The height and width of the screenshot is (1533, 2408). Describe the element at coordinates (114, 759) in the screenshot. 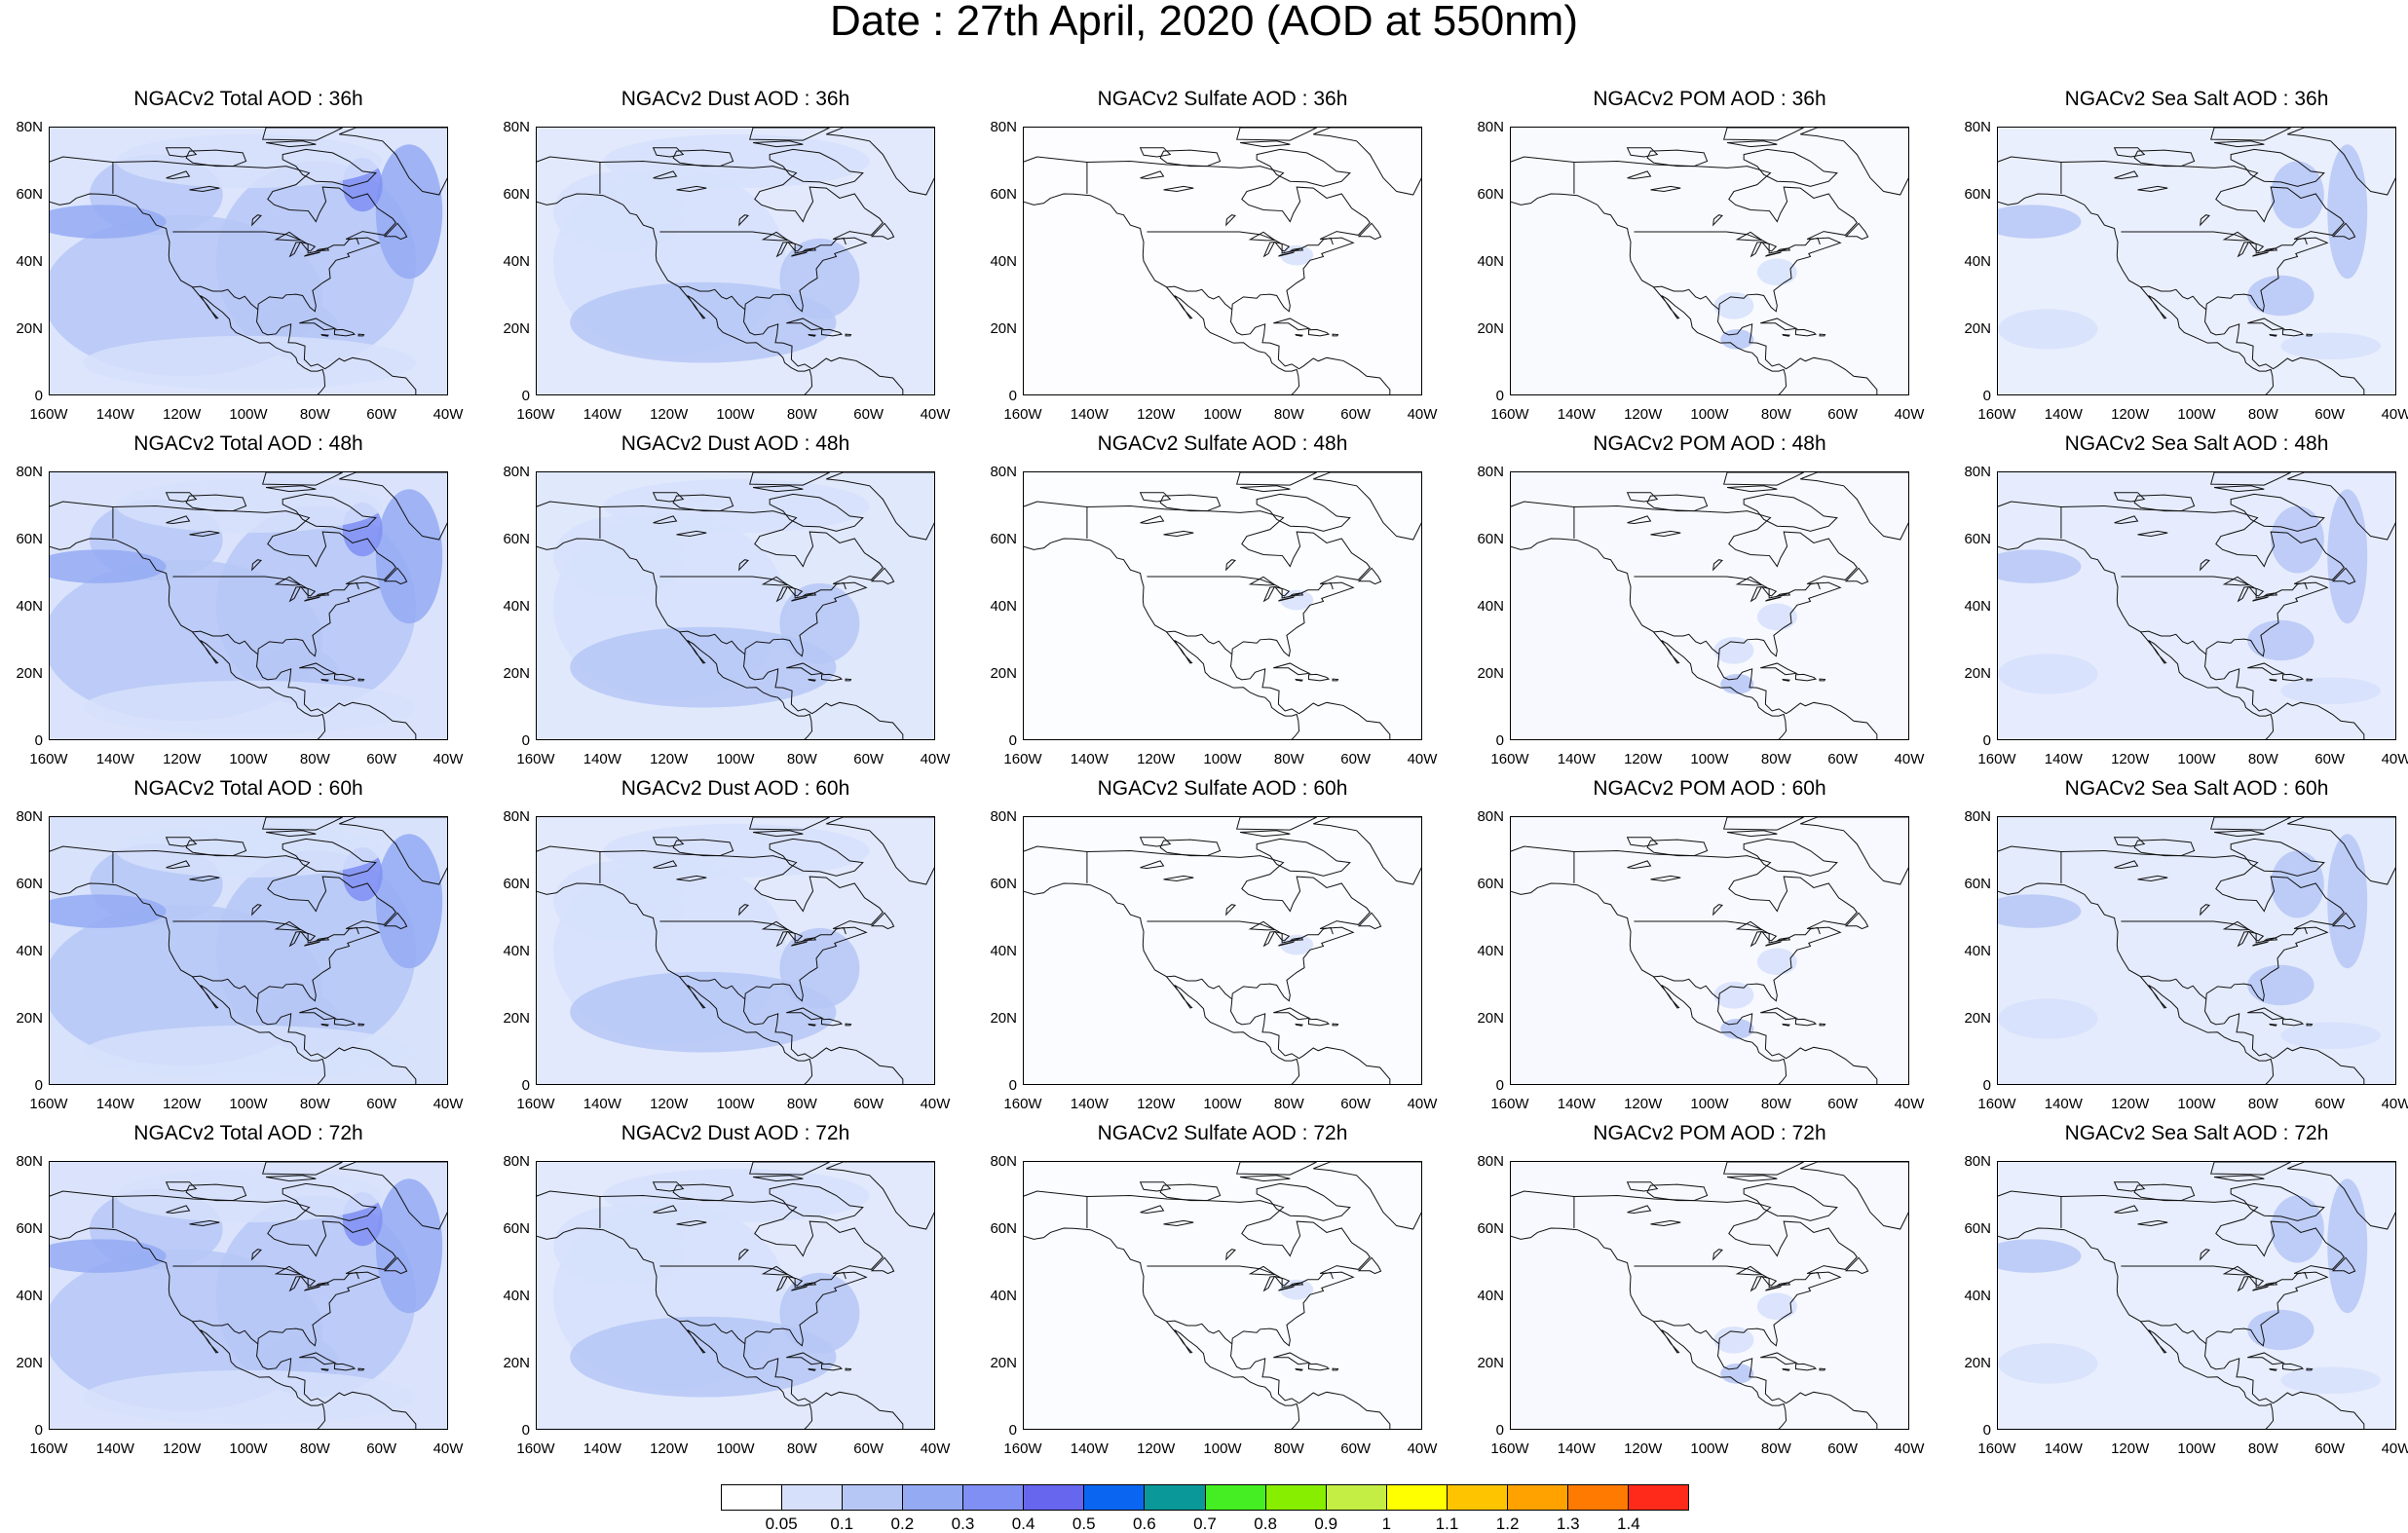

I see `lon-tick-label: 140W` at that location.